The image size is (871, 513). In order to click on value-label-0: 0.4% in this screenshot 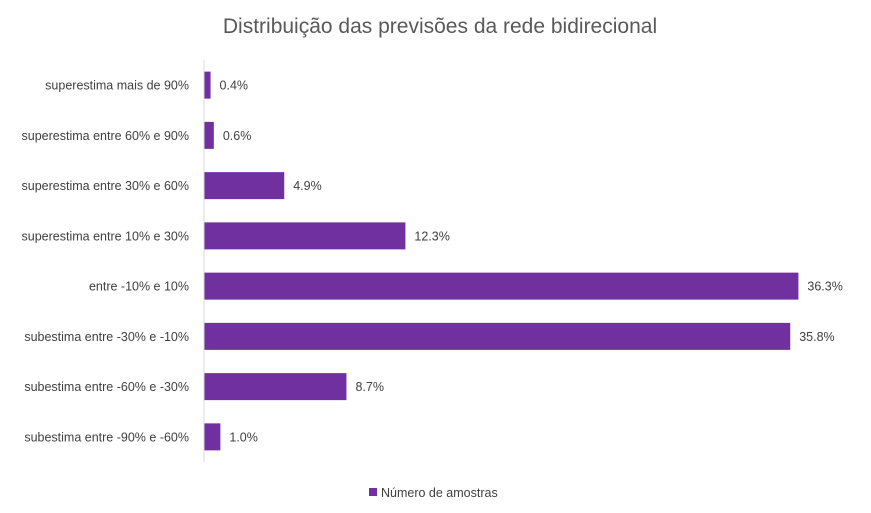, I will do `click(234, 86)`.